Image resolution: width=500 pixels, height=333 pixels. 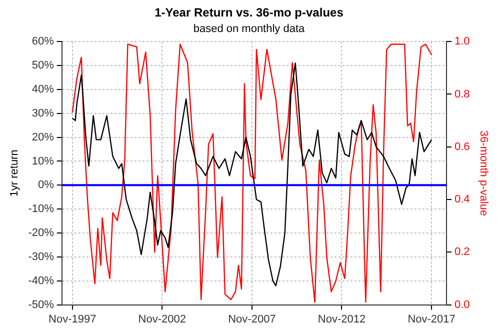 I want to click on y2-tick-label: 0.2, so click(x=462, y=252).